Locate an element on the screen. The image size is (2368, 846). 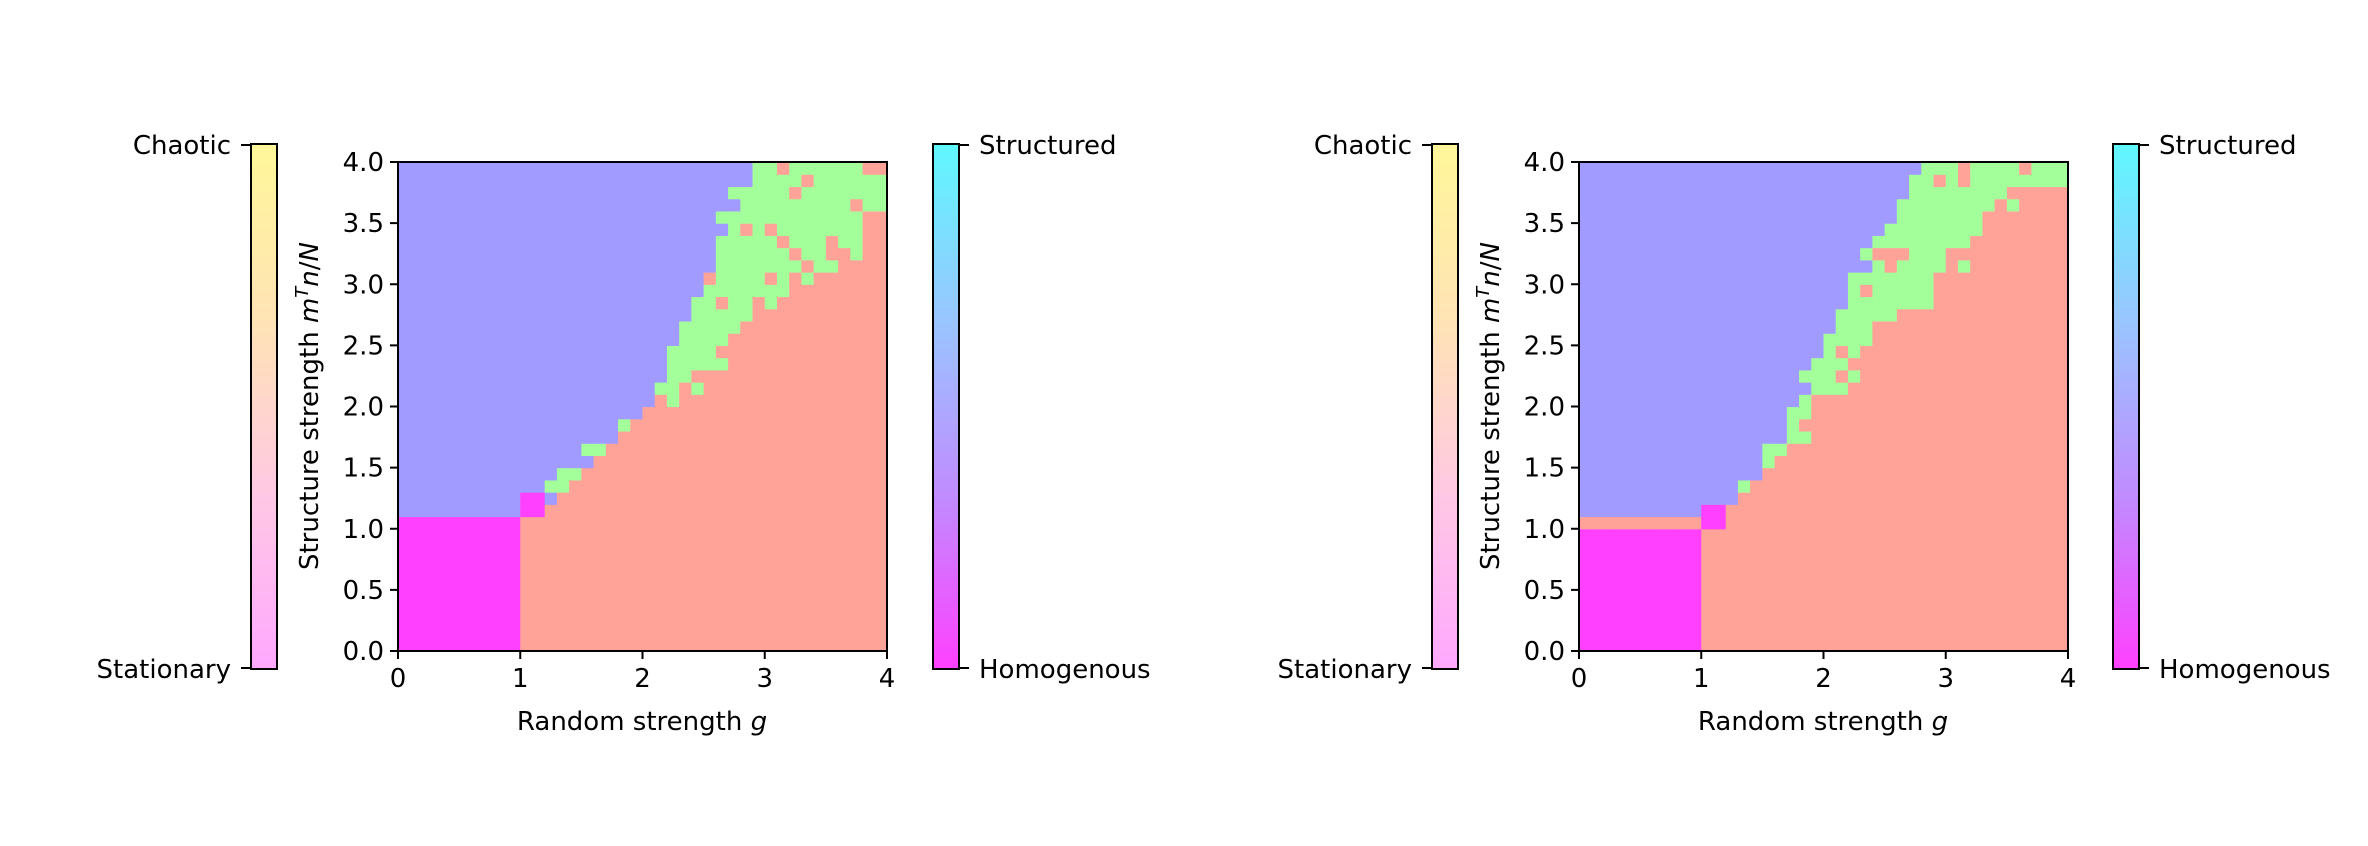
y-tick-label: 0.5 is located at coordinates (363, 591).